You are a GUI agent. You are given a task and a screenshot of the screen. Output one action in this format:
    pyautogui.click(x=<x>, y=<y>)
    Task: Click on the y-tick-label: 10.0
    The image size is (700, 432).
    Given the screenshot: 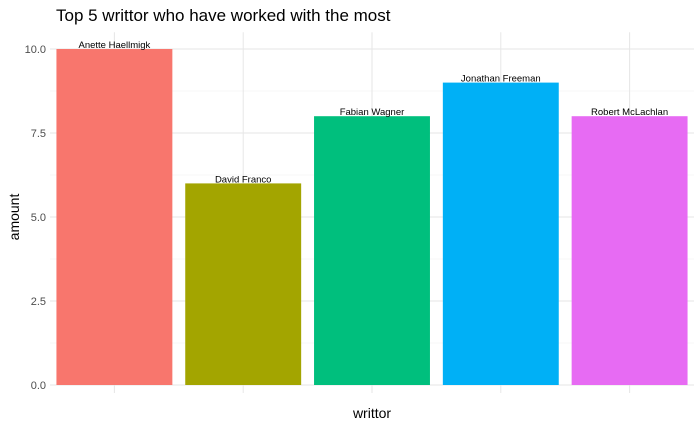 What is the action you would take?
    pyautogui.click(x=35, y=50)
    